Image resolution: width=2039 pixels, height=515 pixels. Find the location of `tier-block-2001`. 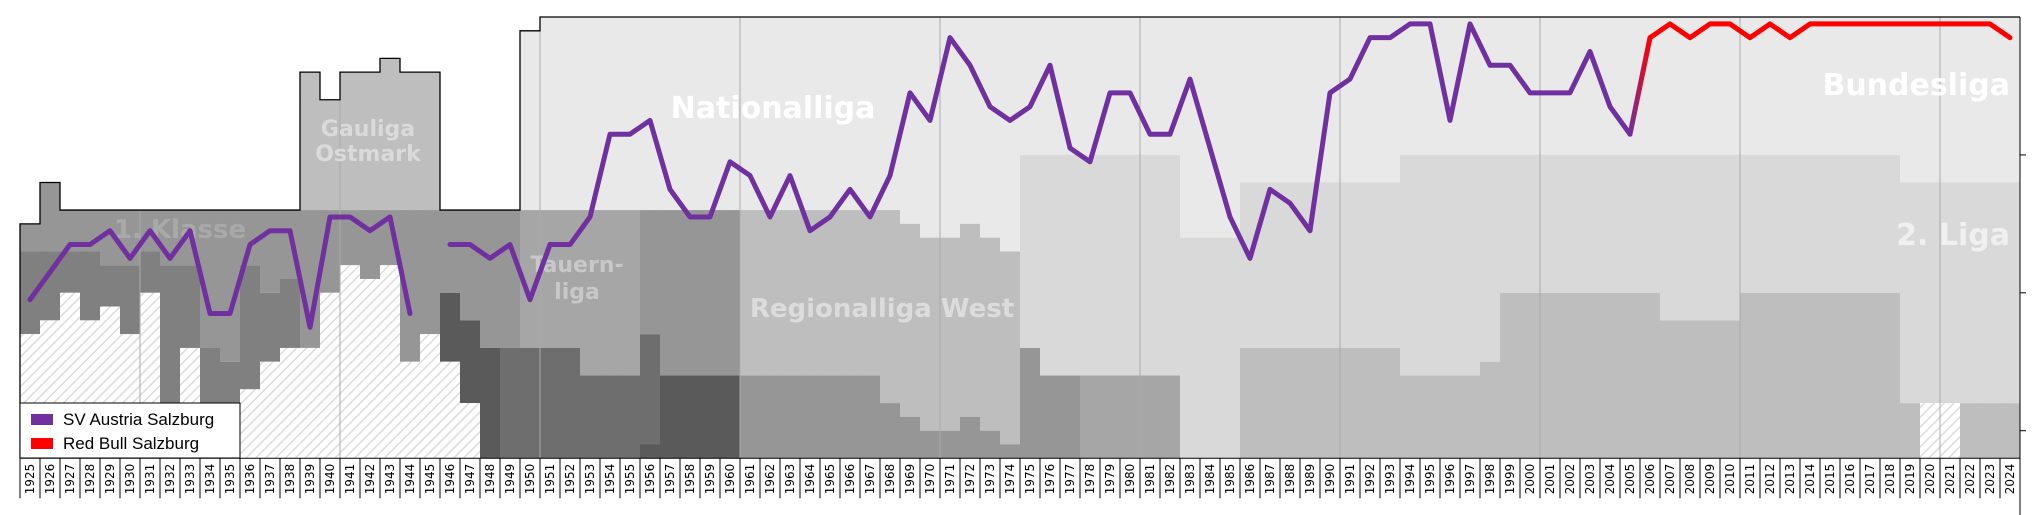

tier-block-2001 is located at coordinates (1550, 86).